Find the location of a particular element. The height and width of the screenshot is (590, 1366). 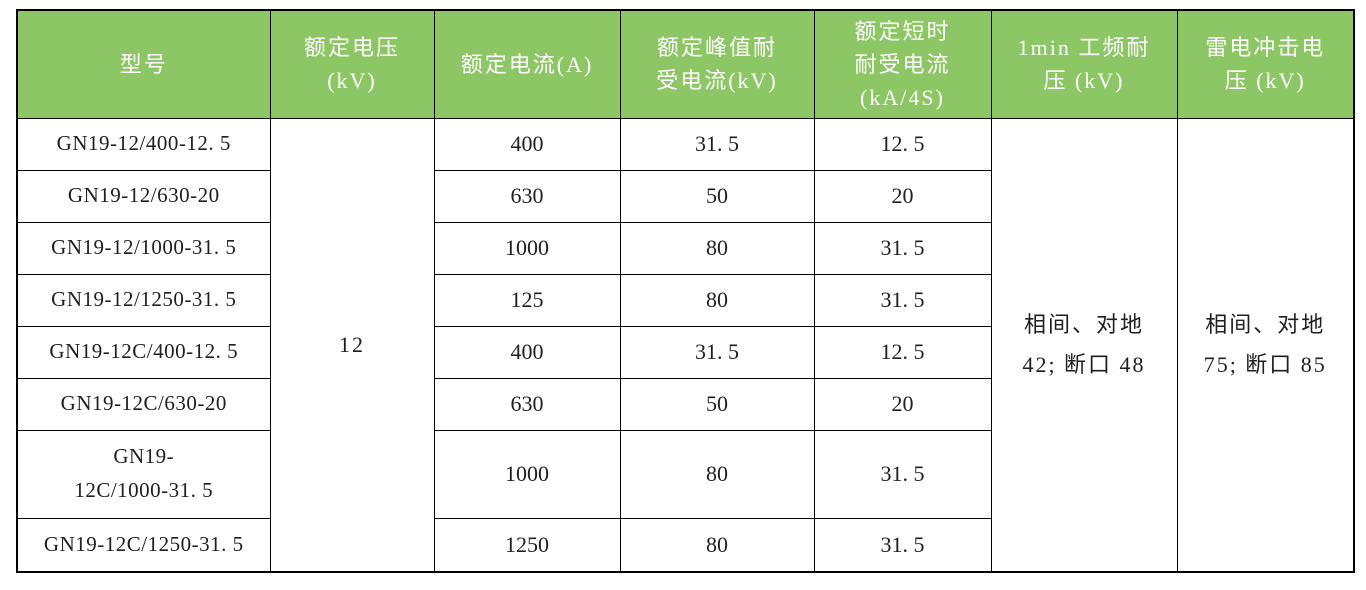

model-cell: GN19-12/630-20 is located at coordinates (143, 196).